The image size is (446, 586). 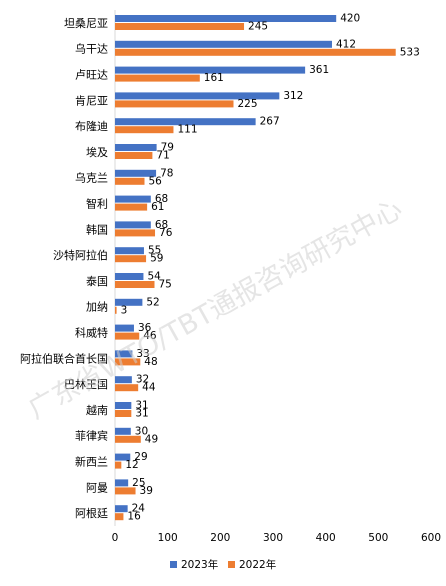 What do you see at coordinates (162, 156) in the screenshot?
I see `data-label-2022: 71` at bounding box center [162, 156].